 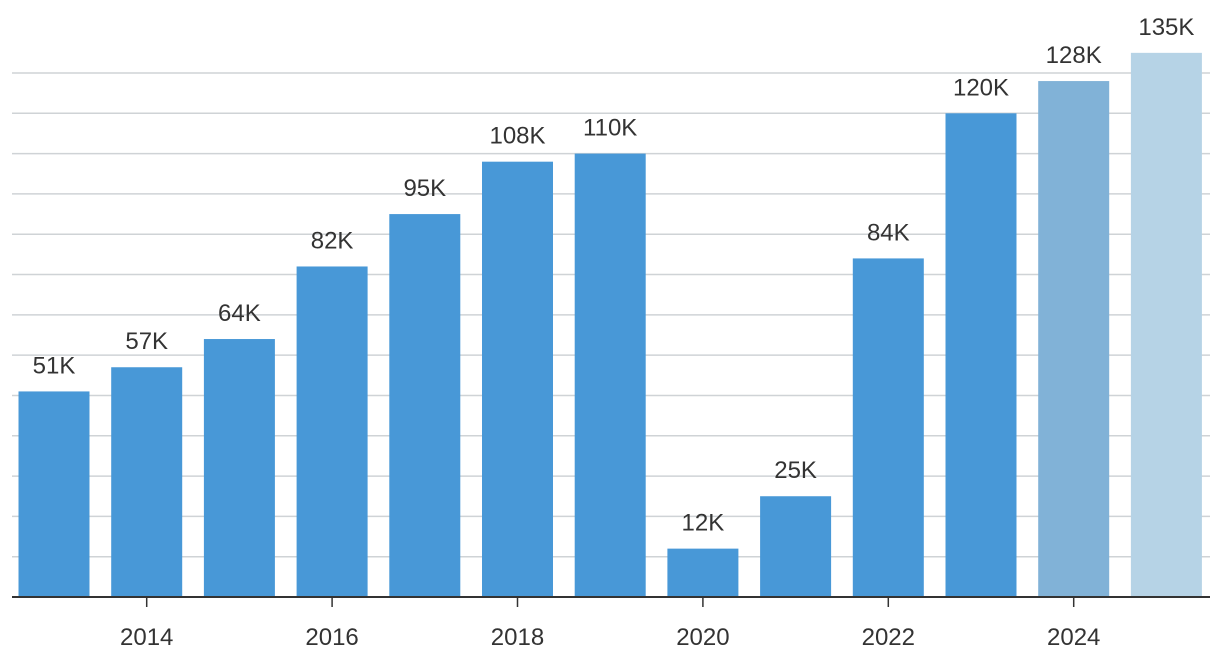 What do you see at coordinates (146, 637) in the screenshot?
I see `tick-label-2014: 2014` at bounding box center [146, 637].